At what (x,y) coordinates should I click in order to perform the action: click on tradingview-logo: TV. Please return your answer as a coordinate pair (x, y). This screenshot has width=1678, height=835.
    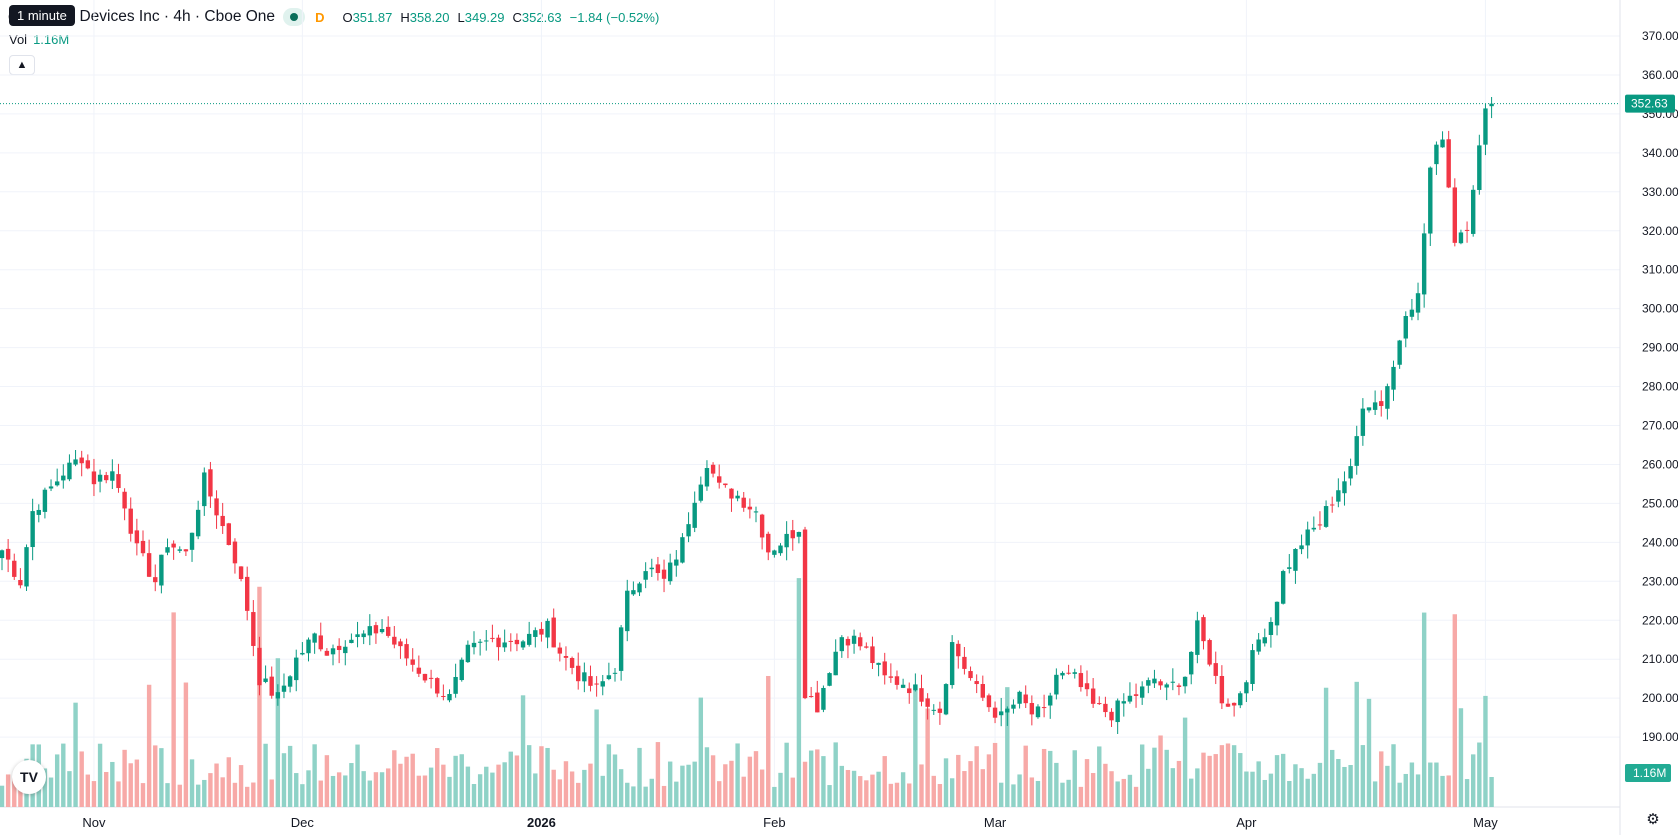
    Looking at the image, I should click on (29, 777).